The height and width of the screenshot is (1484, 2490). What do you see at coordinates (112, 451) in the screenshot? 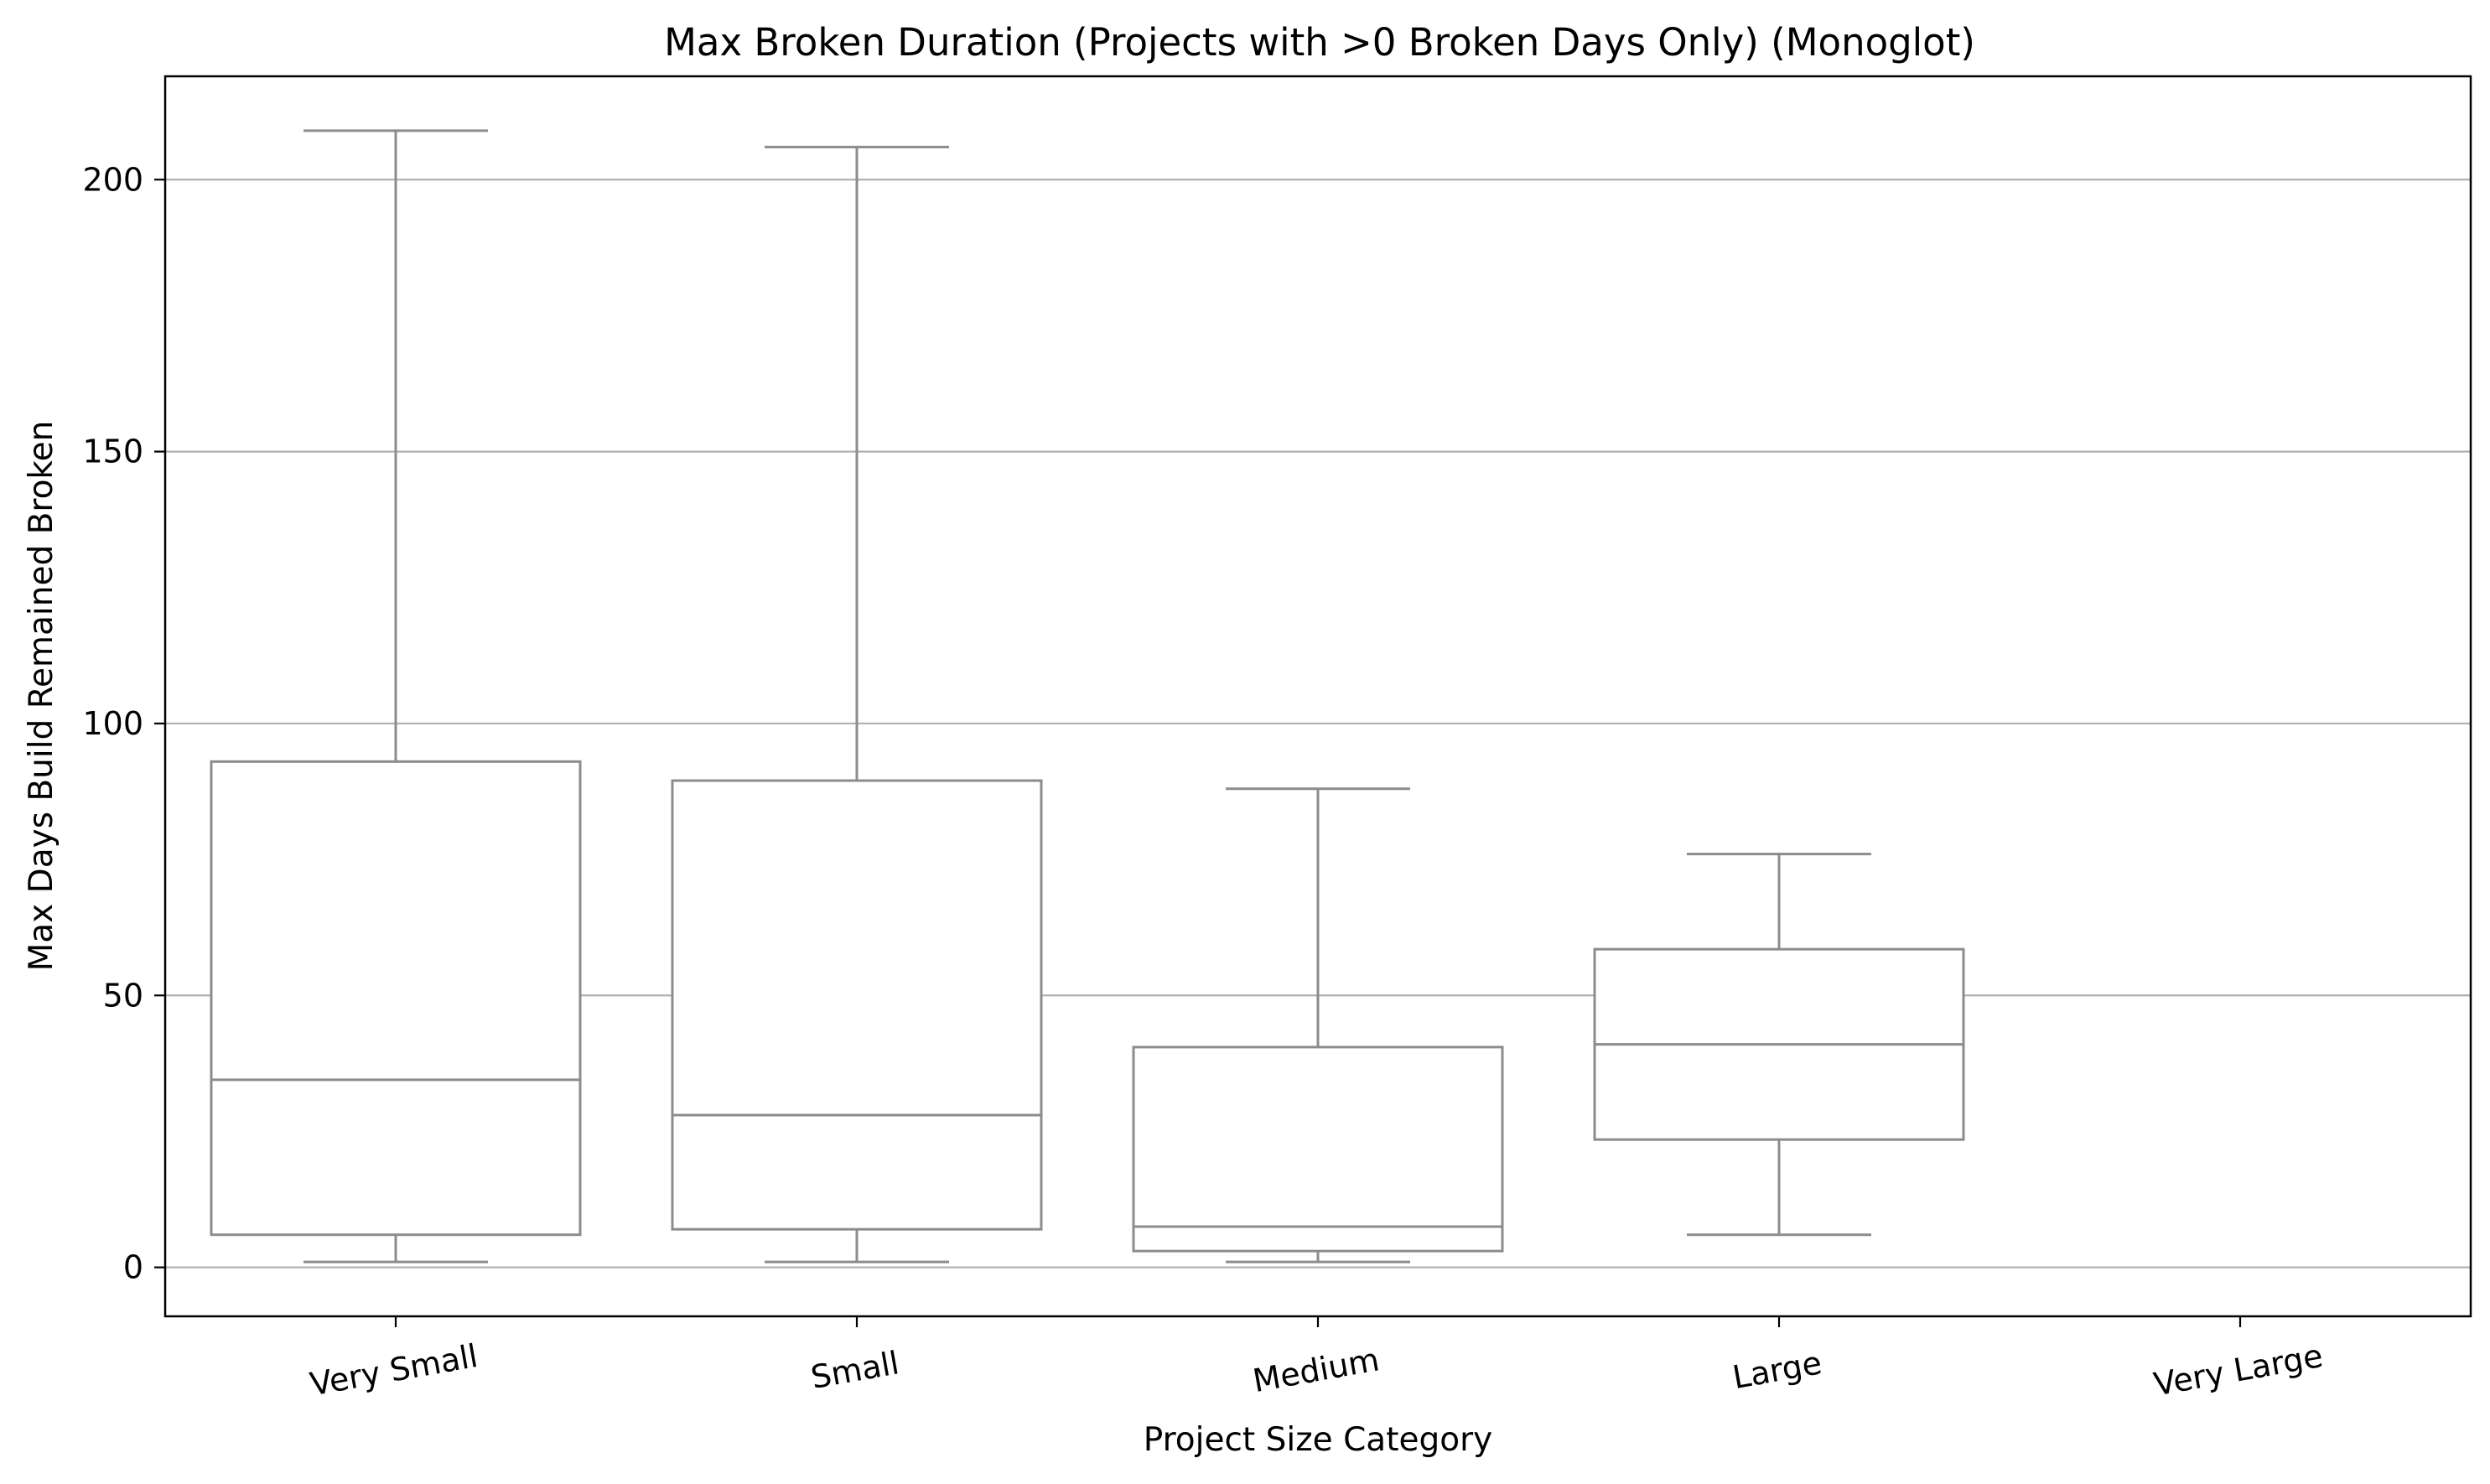
I see `y-tick-label: 150` at bounding box center [112, 451].